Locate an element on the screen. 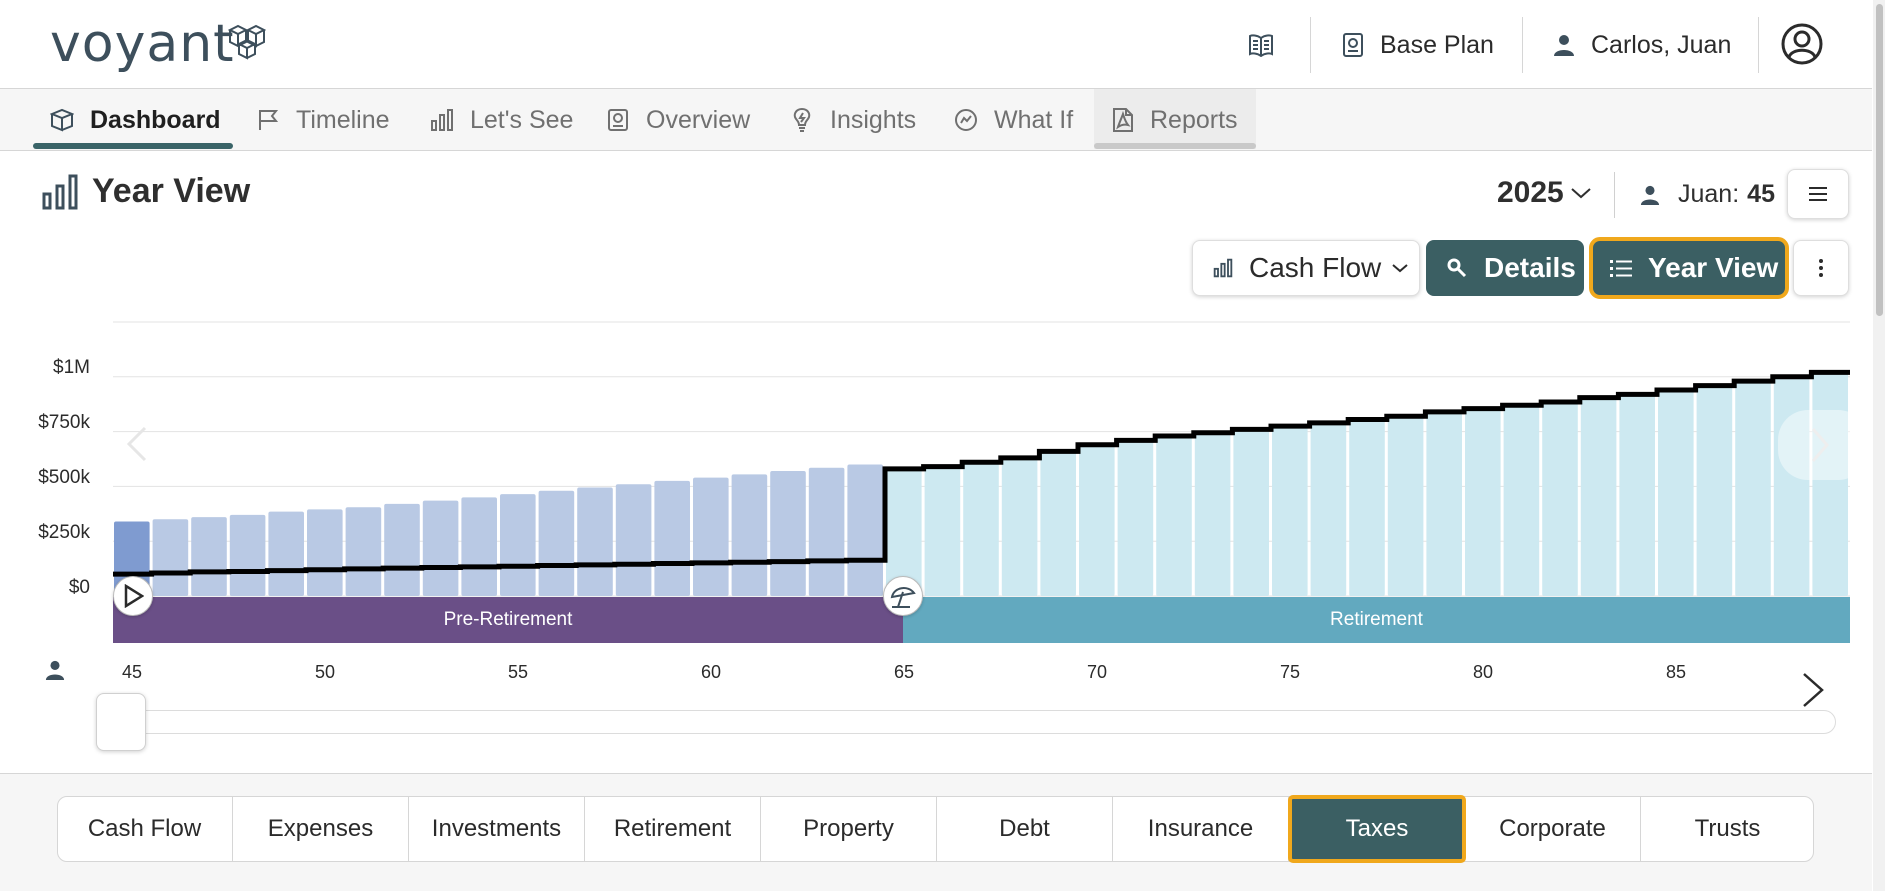  play-button is located at coordinates (133, 596).